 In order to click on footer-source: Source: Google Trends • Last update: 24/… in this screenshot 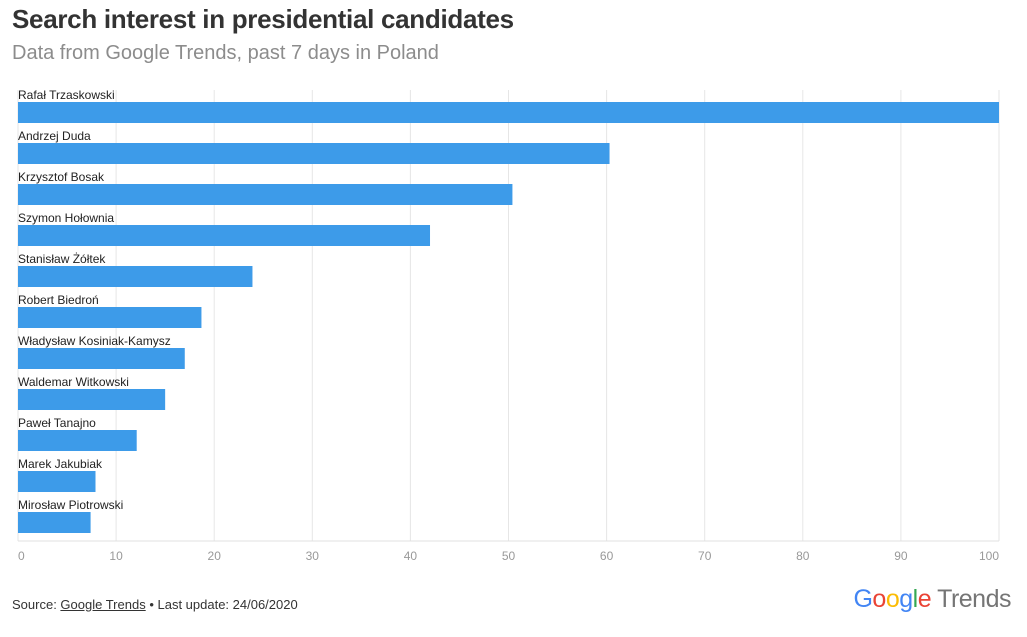, I will do `click(155, 604)`.